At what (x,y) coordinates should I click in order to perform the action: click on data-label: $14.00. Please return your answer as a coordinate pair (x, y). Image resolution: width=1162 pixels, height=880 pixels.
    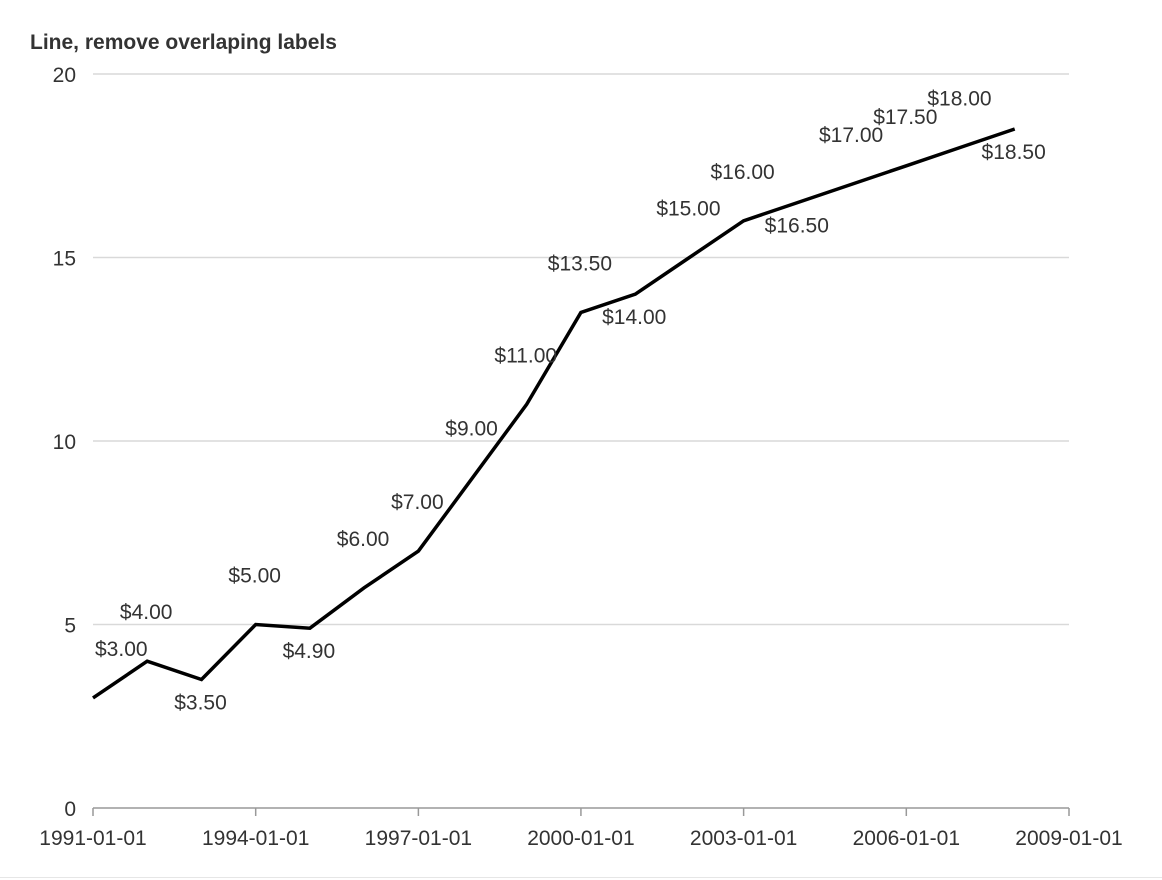
    Looking at the image, I should click on (634, 317).